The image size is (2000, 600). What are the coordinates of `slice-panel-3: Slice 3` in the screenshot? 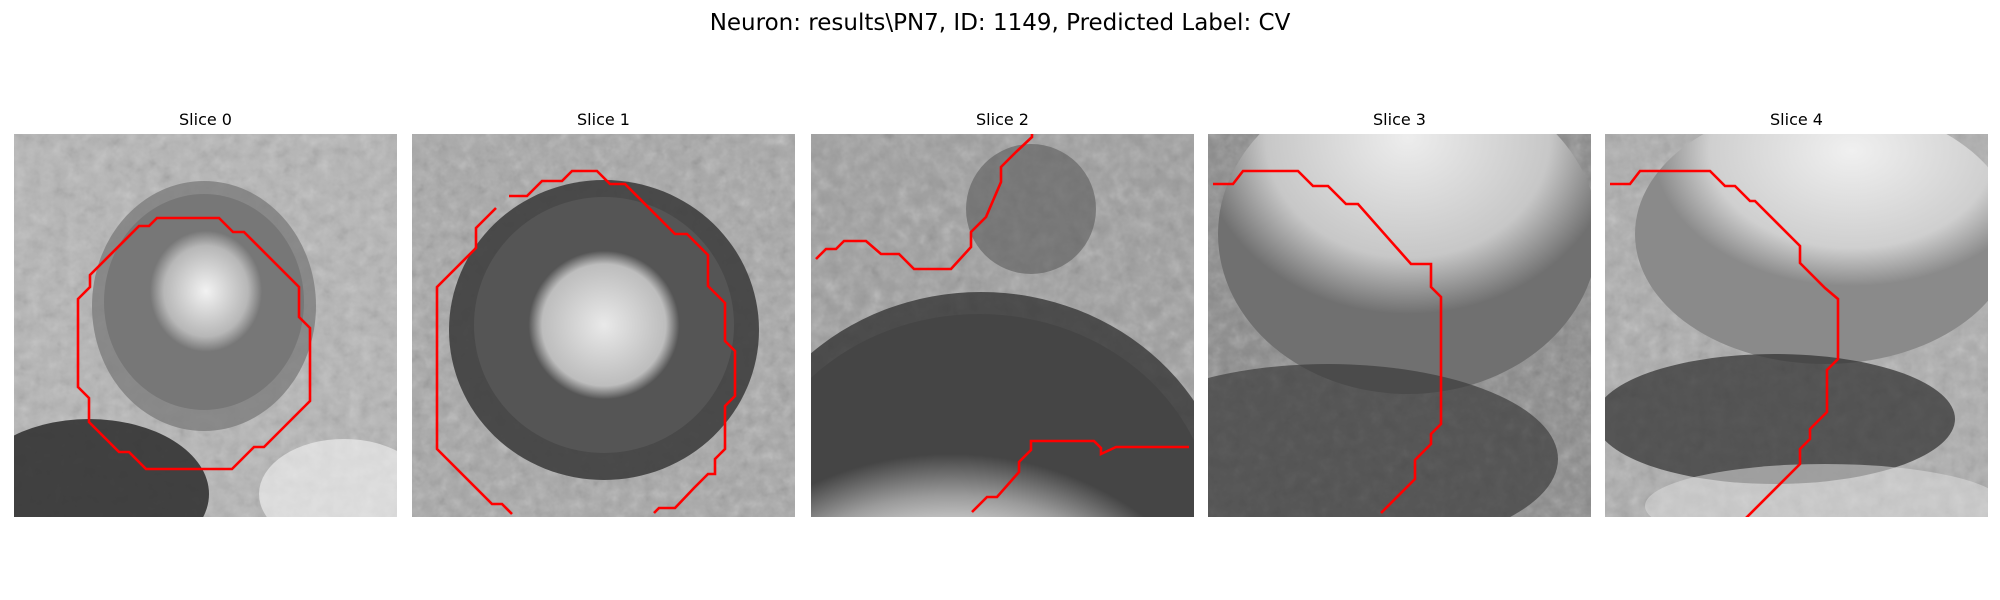 It's located at (1399, 316).